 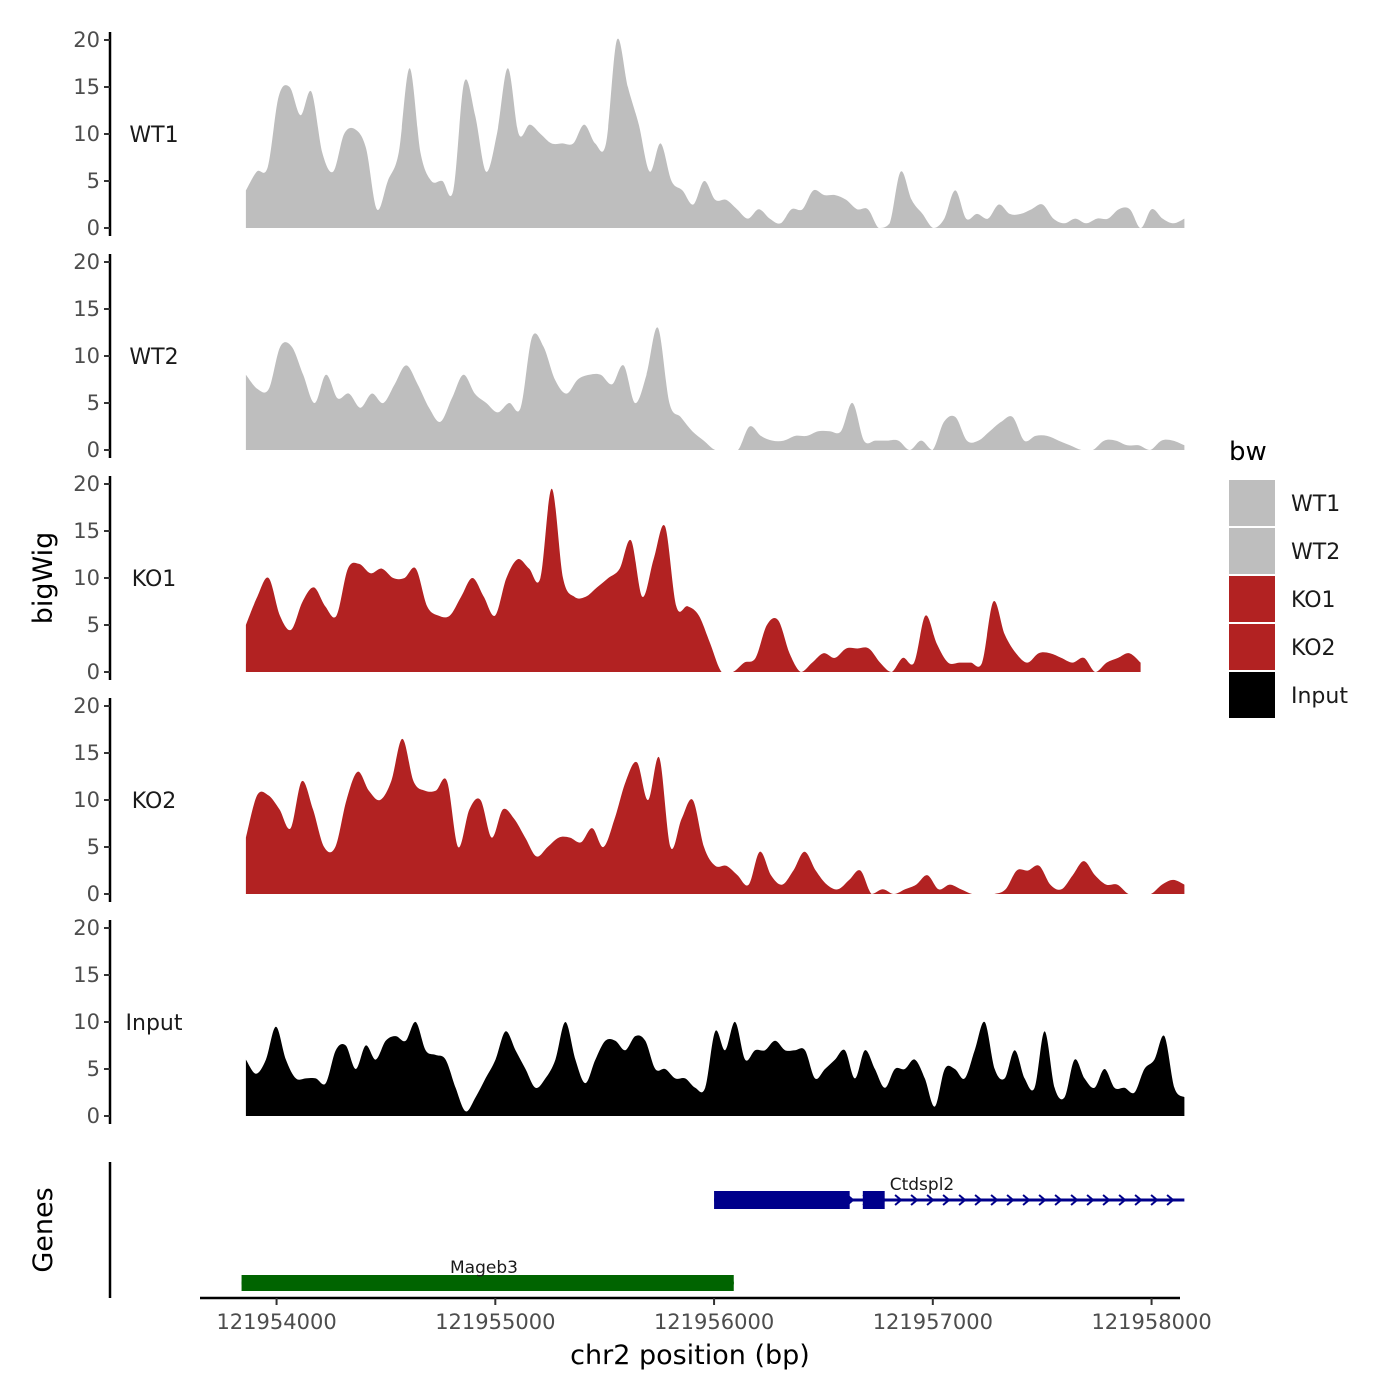 I want to click on track-label: WT2, so click(x=153, y=357).